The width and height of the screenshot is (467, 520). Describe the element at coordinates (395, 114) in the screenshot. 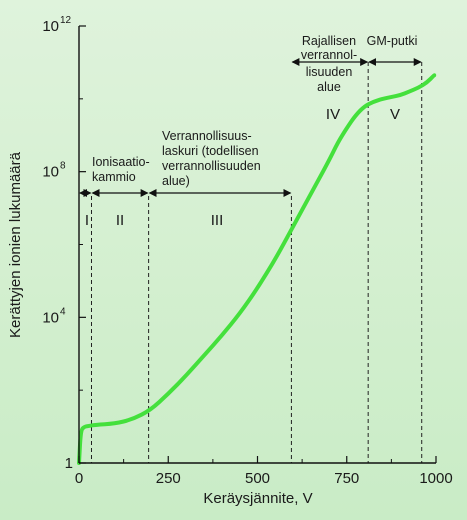

I see `region-label-V: V` at that location.